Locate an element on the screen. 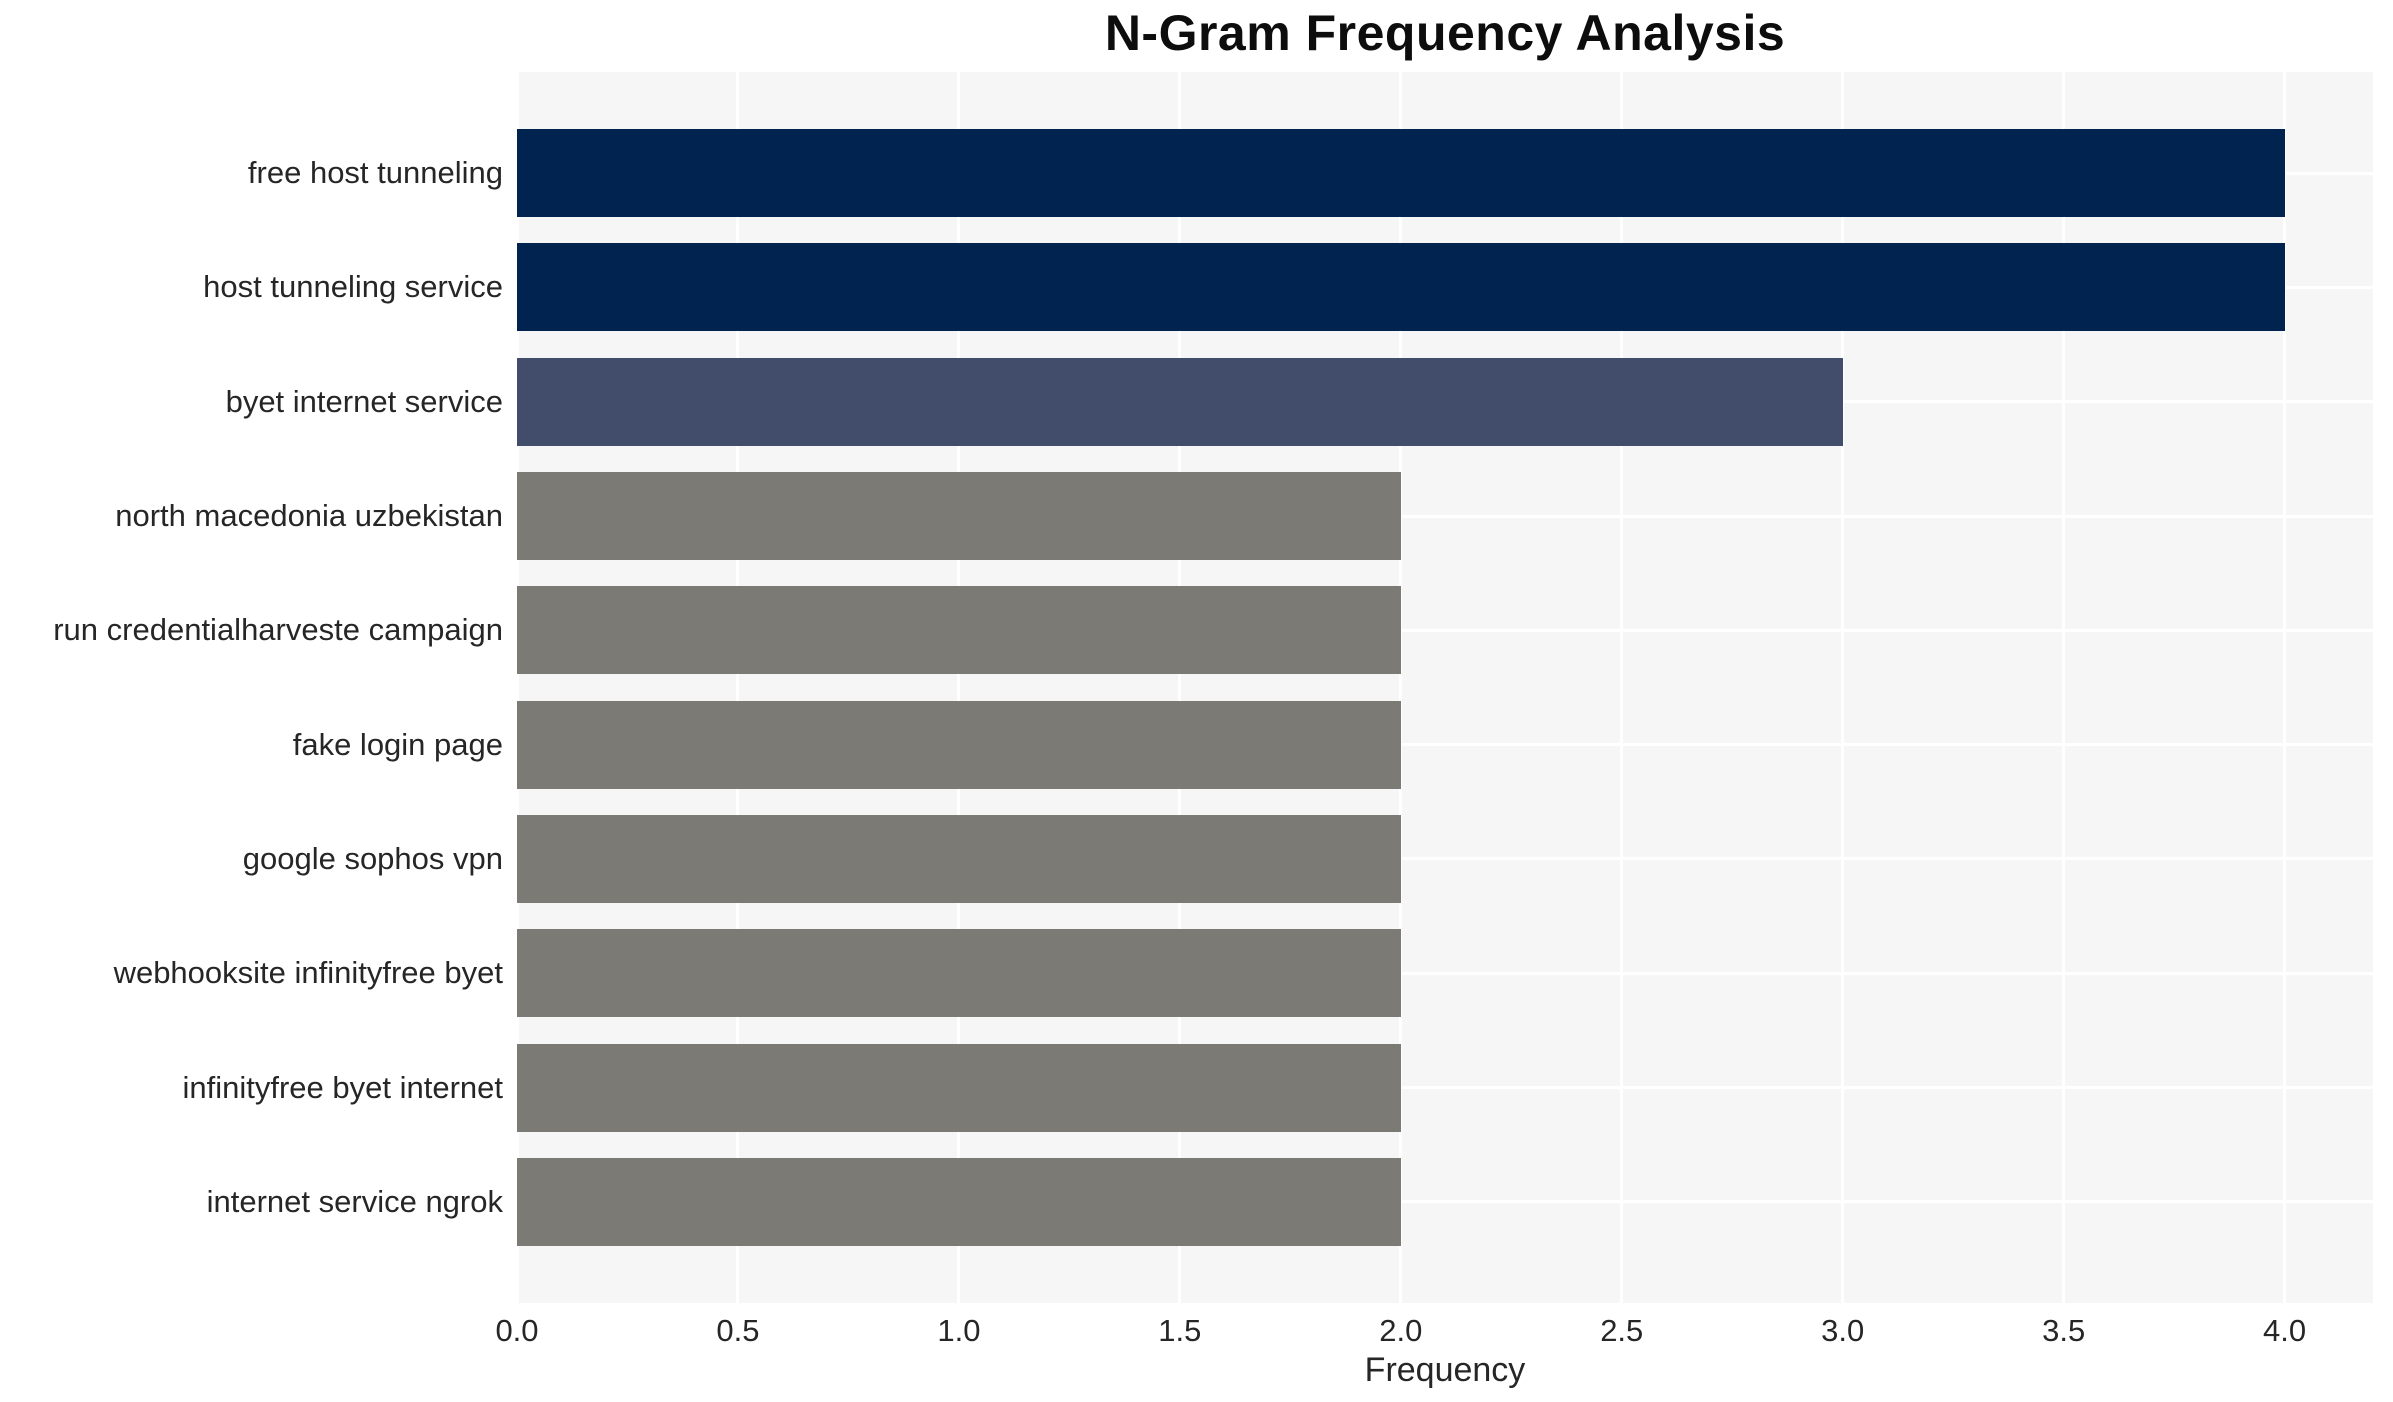 This screenshot has width=2393, height=1402. category-label: free host tunneling is located at coordinates (375, 173).